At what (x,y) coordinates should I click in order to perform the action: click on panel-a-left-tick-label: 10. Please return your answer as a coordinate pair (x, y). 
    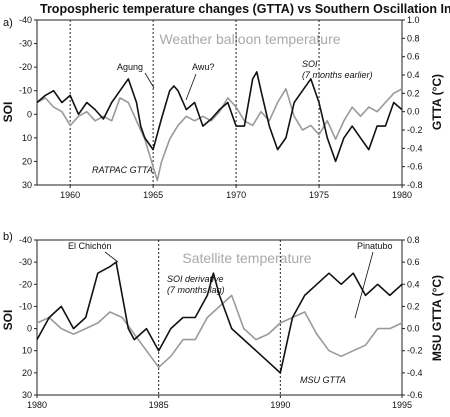
    Looking at the image, I should click on (27, 138).